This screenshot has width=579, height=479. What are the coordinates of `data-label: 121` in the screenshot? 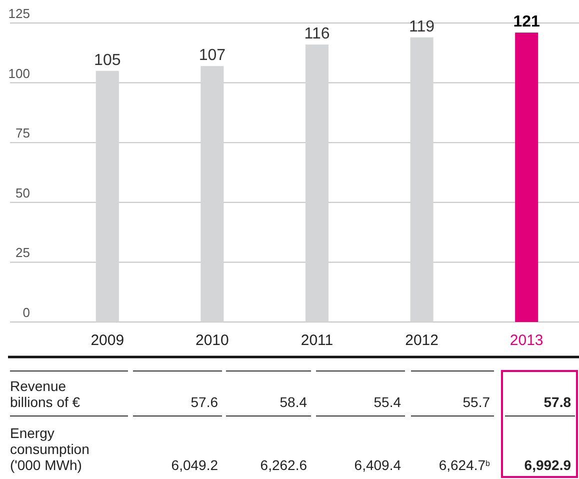 It's located at (526, 22).